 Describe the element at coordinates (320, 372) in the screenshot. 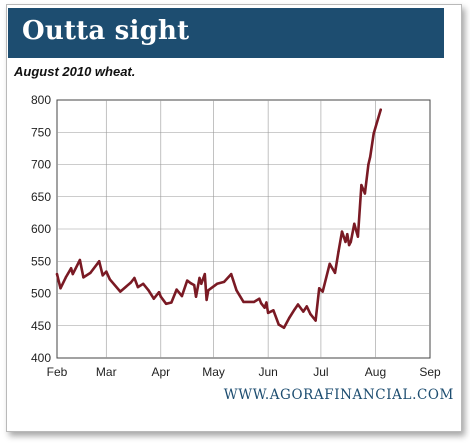

I see `x-tick-label: Jul` at that location.